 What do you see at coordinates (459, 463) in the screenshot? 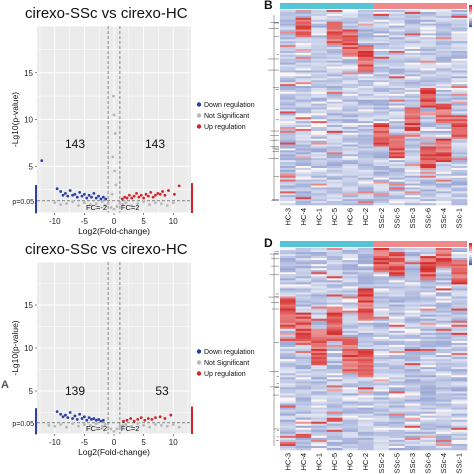
I see `column-label: SSc-1` at bounding box center [459, 463].